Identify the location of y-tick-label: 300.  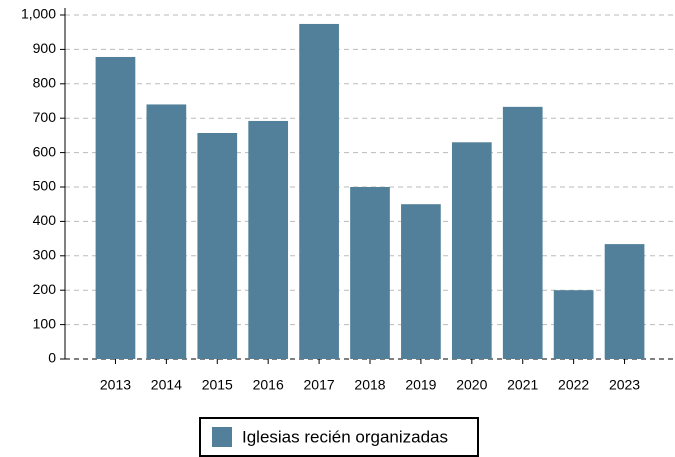
(45, 255).